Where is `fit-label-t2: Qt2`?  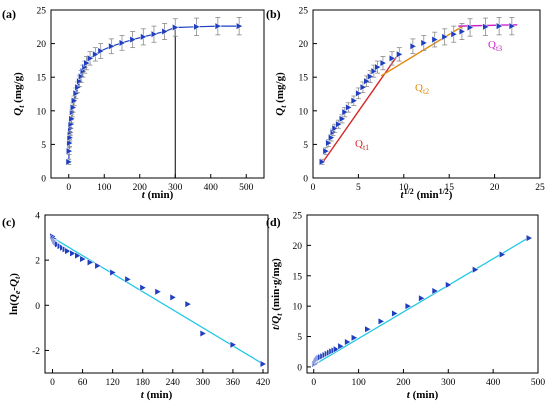
fit-label-t2: Qt2 is located at coordinates (422, 89).